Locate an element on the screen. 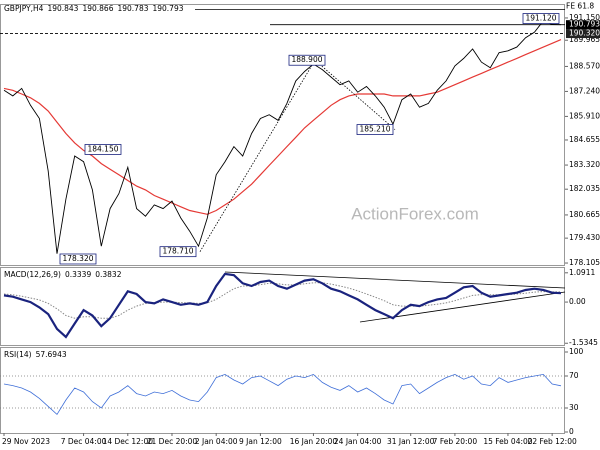 This screenshot has width=600, height=450. y-tick-label: 100 is located at coordinates (576, 351).